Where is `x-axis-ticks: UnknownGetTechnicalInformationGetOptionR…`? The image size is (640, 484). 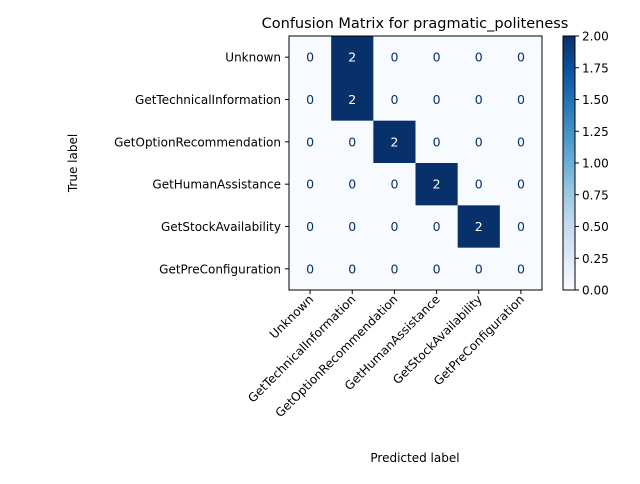 x-axis-ticks: UnknownGetTechnicalInformationGetOptionR… is located at coordinates (386, 355).